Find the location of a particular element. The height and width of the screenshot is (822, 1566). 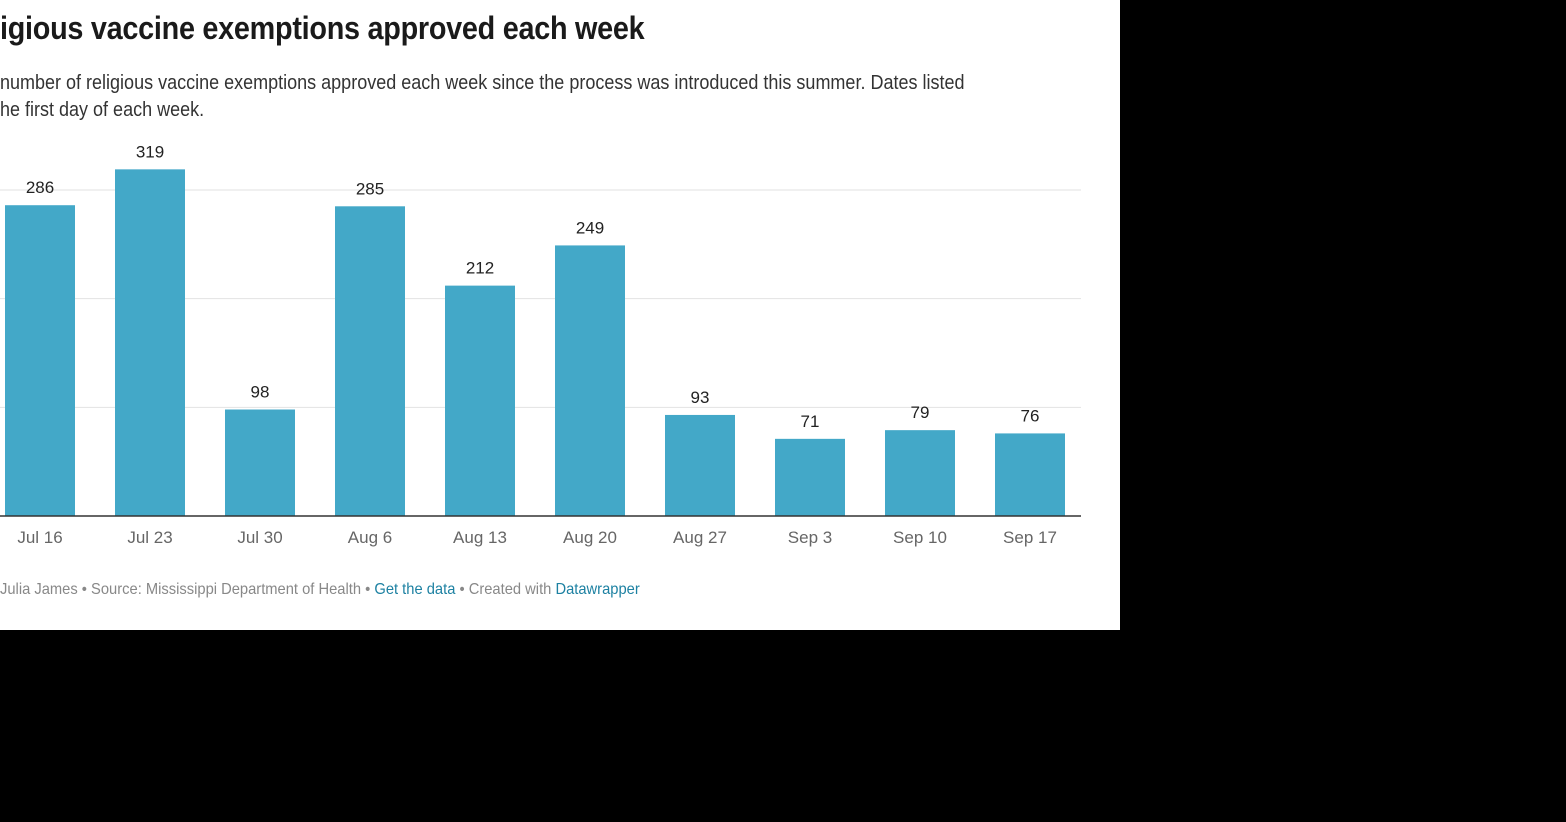

x-tick-label: Sep 10 is located at coordinates (920, 537).